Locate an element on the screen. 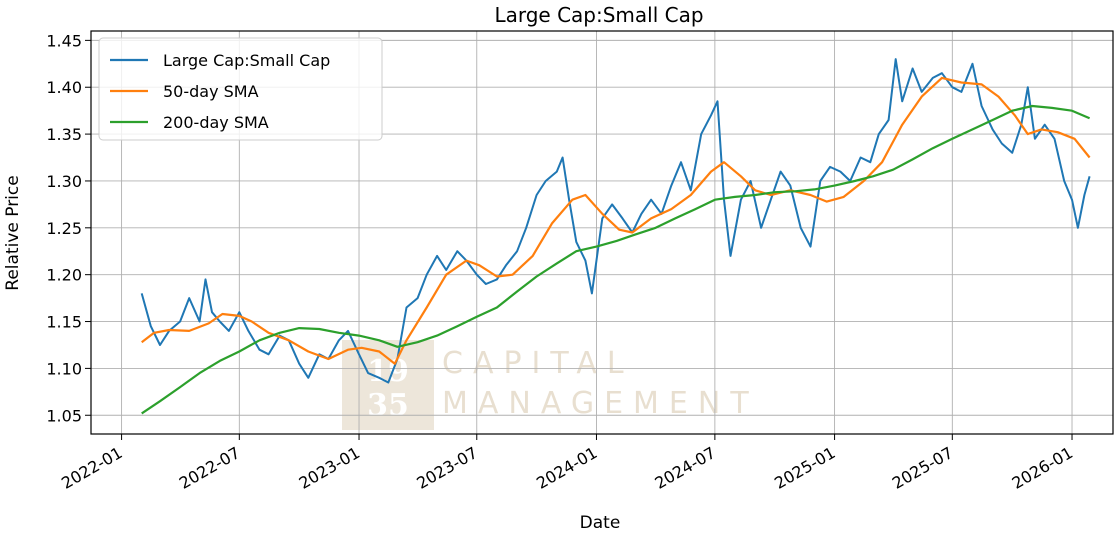 This screenshot has height=536, width=1118. y-tick-label: 1.40 is located at coordinates (64, 87).